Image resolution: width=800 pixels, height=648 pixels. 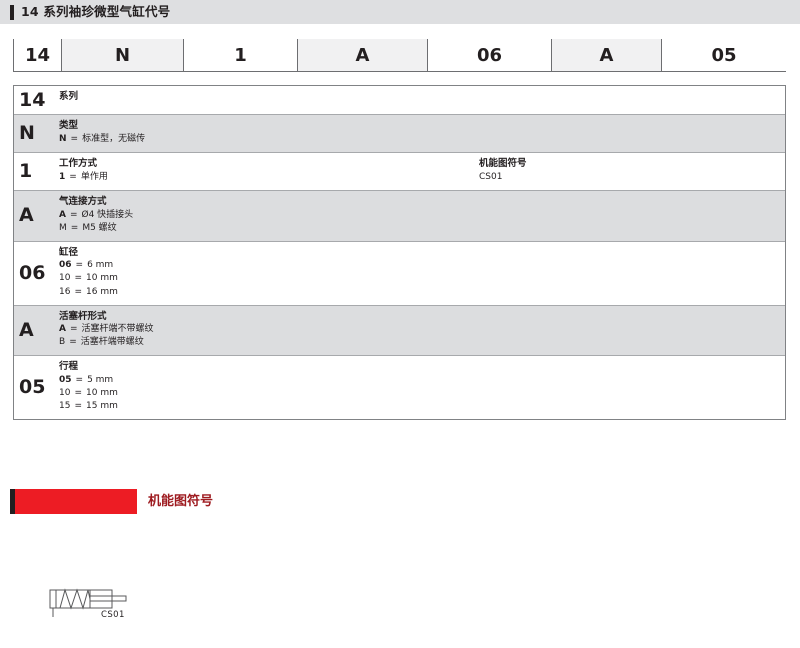 What do you see at coordinates (69, 125) in the screenshot?
I see `spec-row-heading: 类型` at bounding box center [69, 125].